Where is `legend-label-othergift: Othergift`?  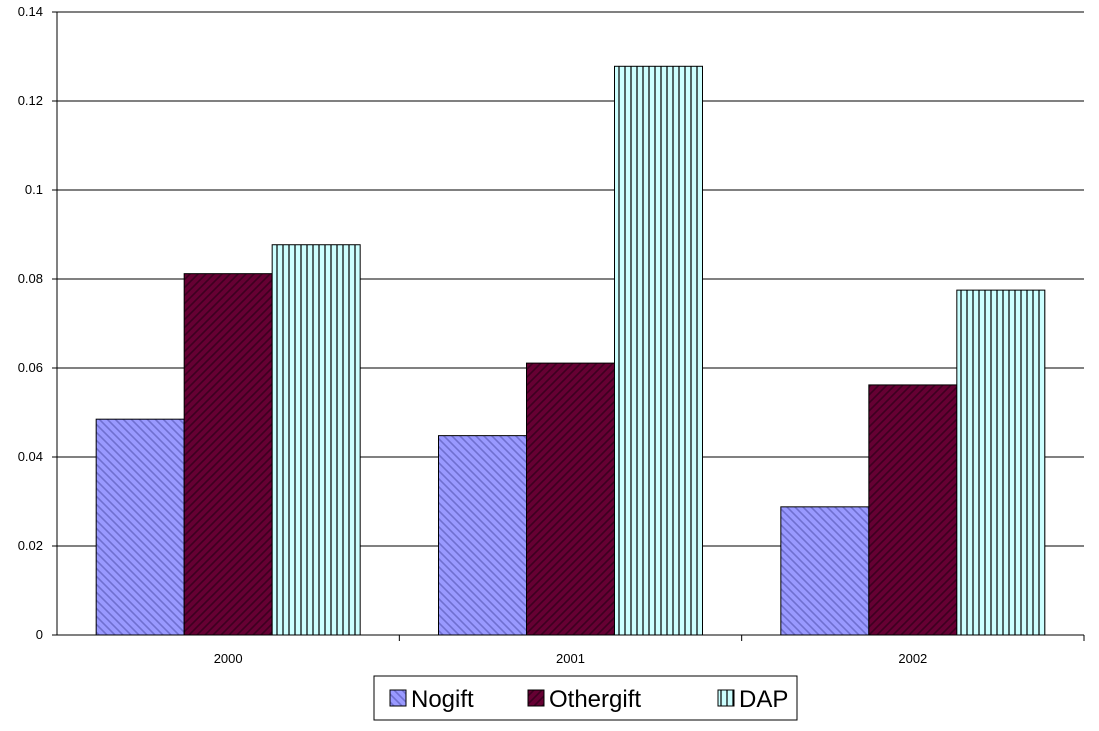
legend-label-othergift: Othergift is located at coordinates (595, 699).